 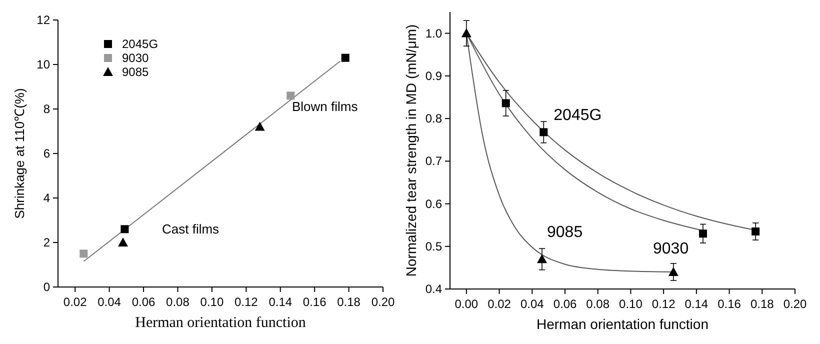 I want to click on y-axis-title: Normalized tear strength in MD (mN/μm), so click(x=411, y=150).